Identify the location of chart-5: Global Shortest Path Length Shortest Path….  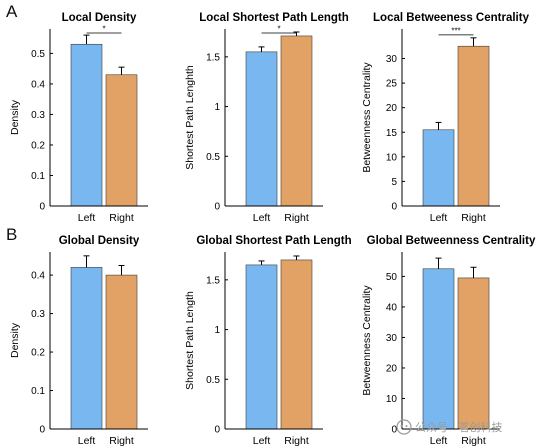
(268, 341).